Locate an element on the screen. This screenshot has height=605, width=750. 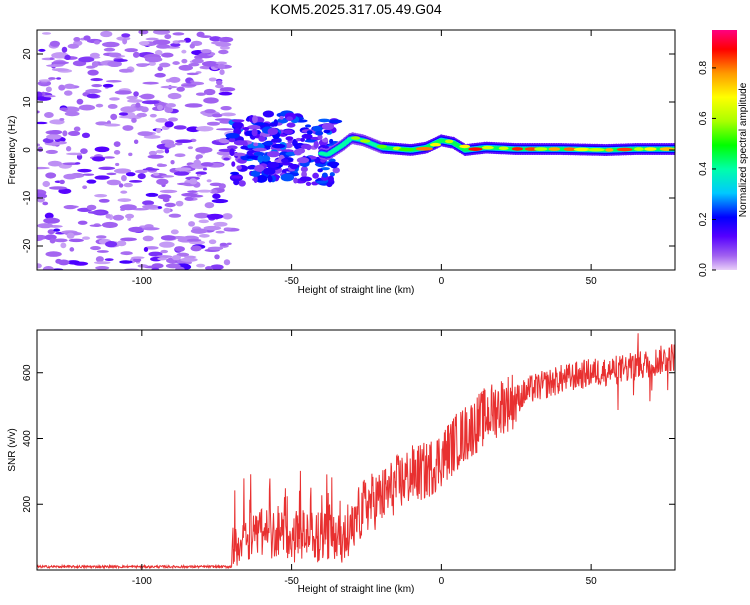
spectrogram-y-tick-label: -10 is located at coordinates (27, 197).